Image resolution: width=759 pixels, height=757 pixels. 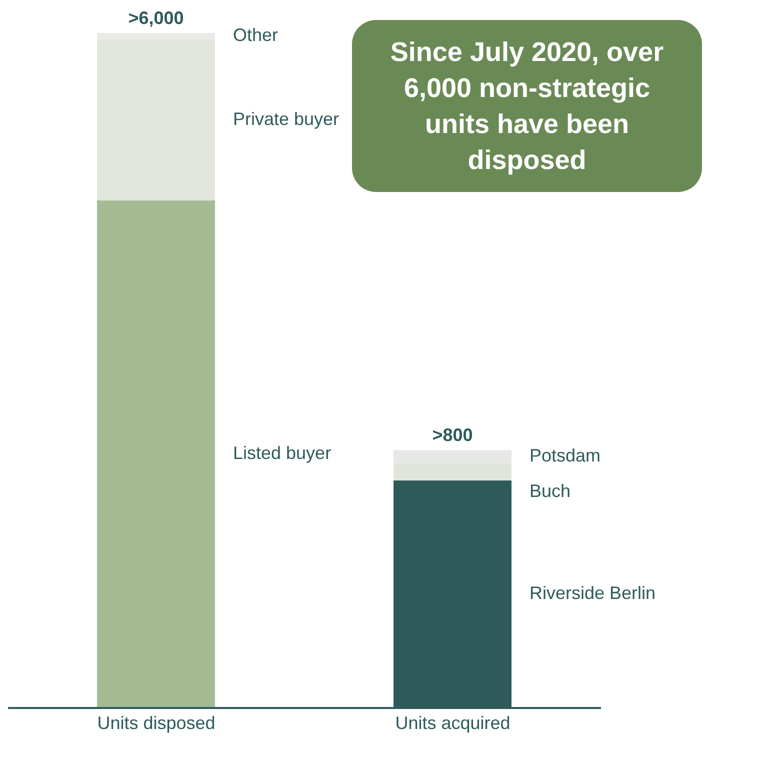 What do you see at coordinates (565, 456) in the screenshot?
I see `series-label: Potsdam` at bounding box center [565, 456].